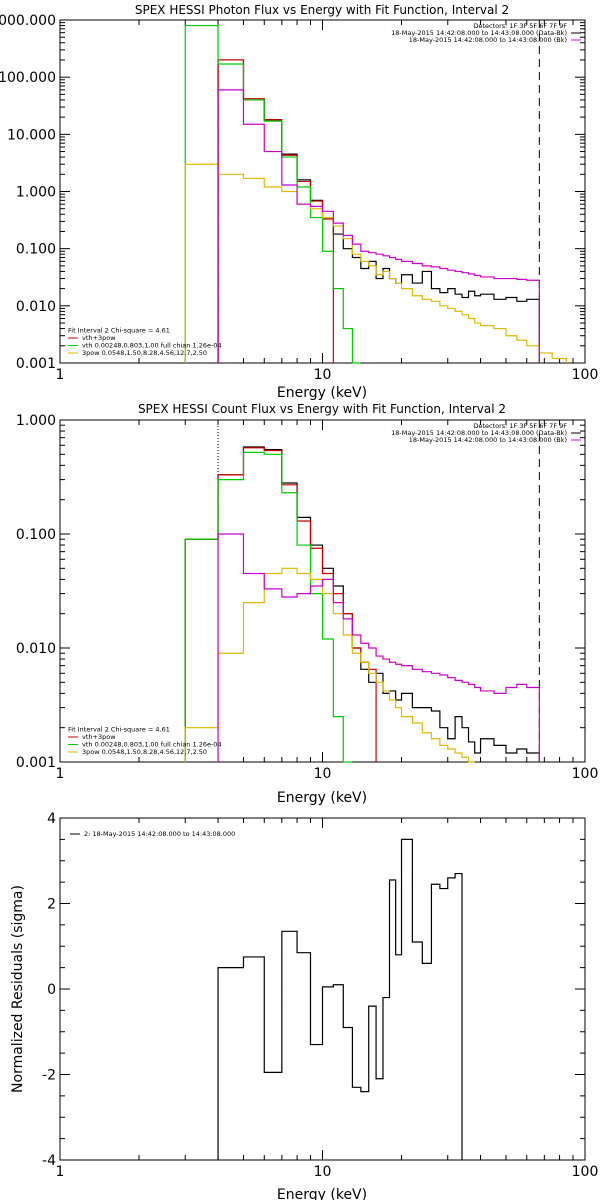 The image size is (600, 1200). I want to click on y-tick-label: 2, so click(51, 905).